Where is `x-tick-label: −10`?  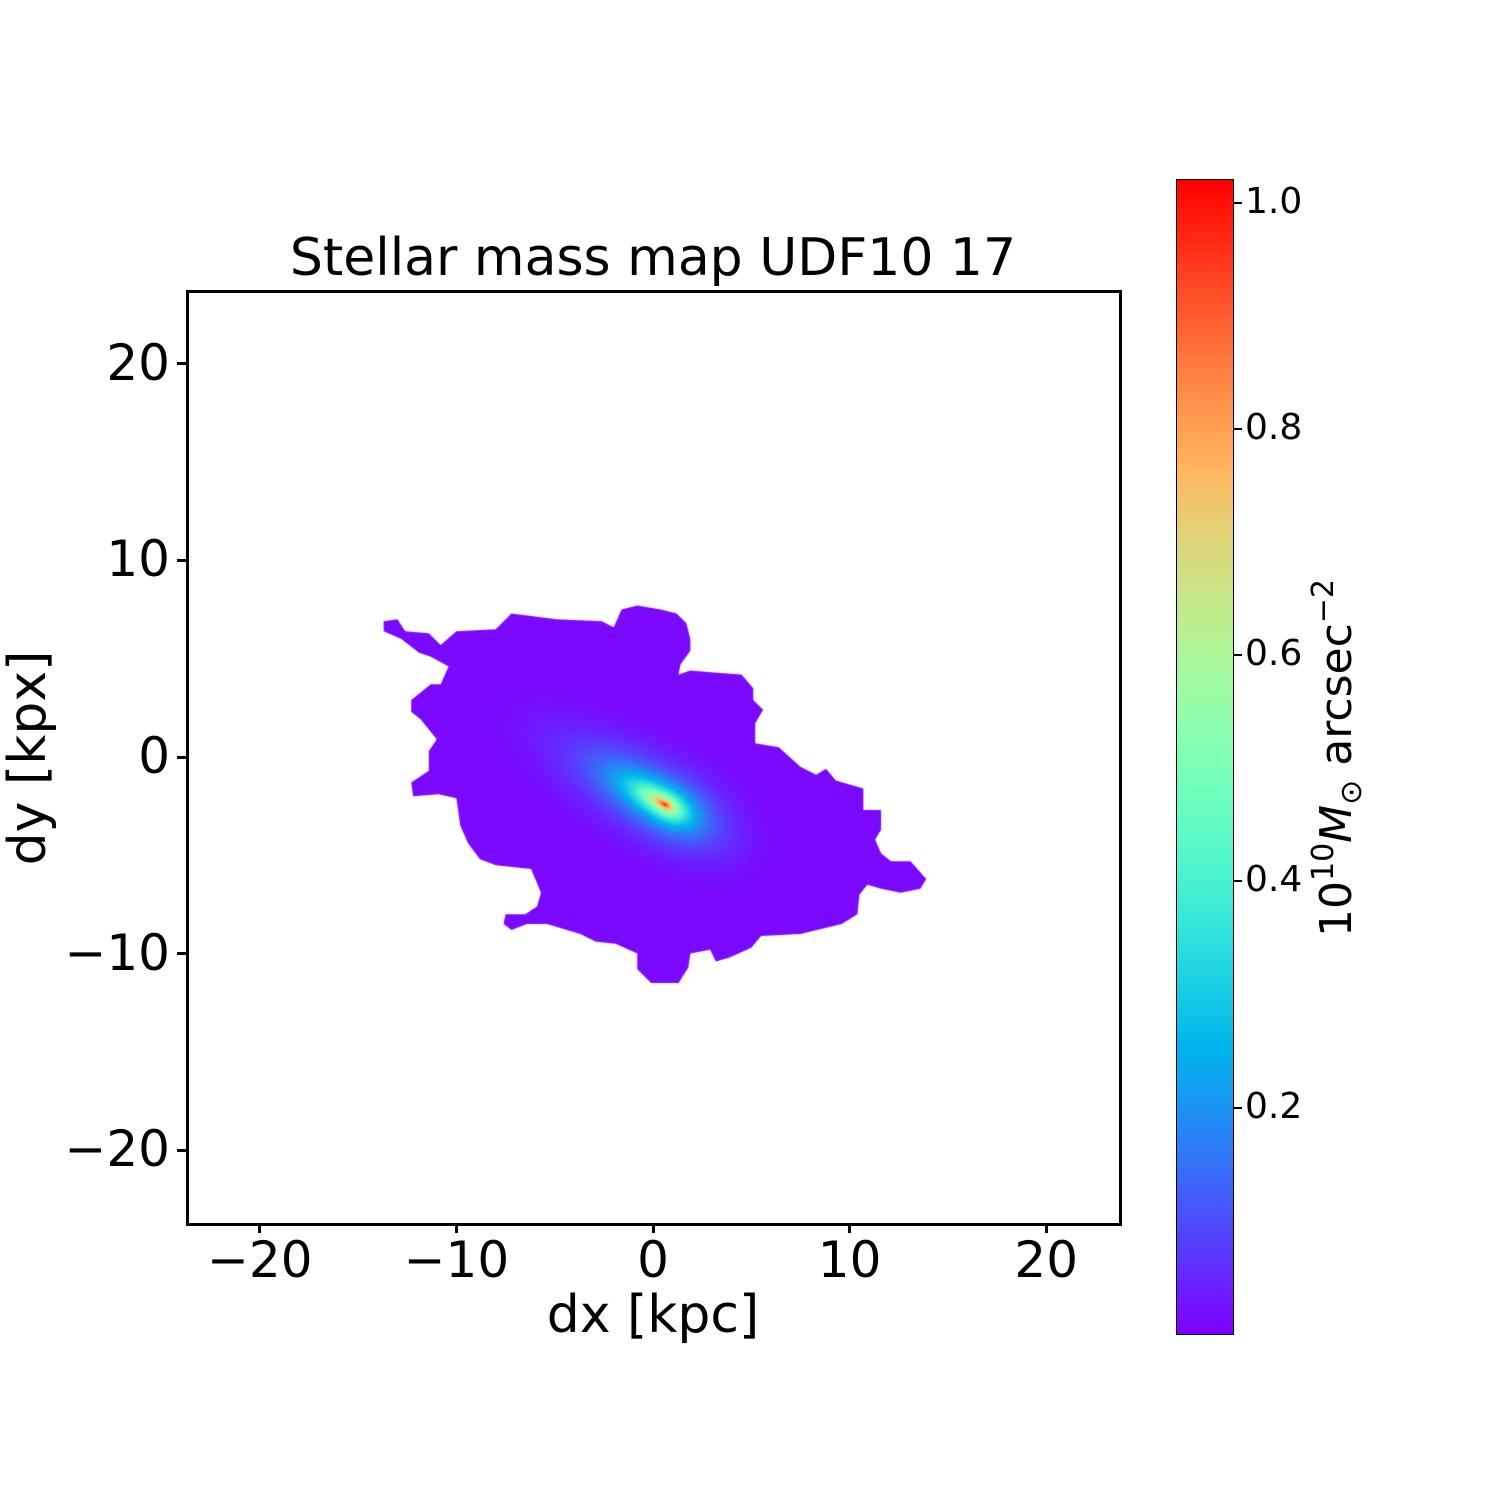 x-tick-label: −10 is located at coordinates (456, 1260).